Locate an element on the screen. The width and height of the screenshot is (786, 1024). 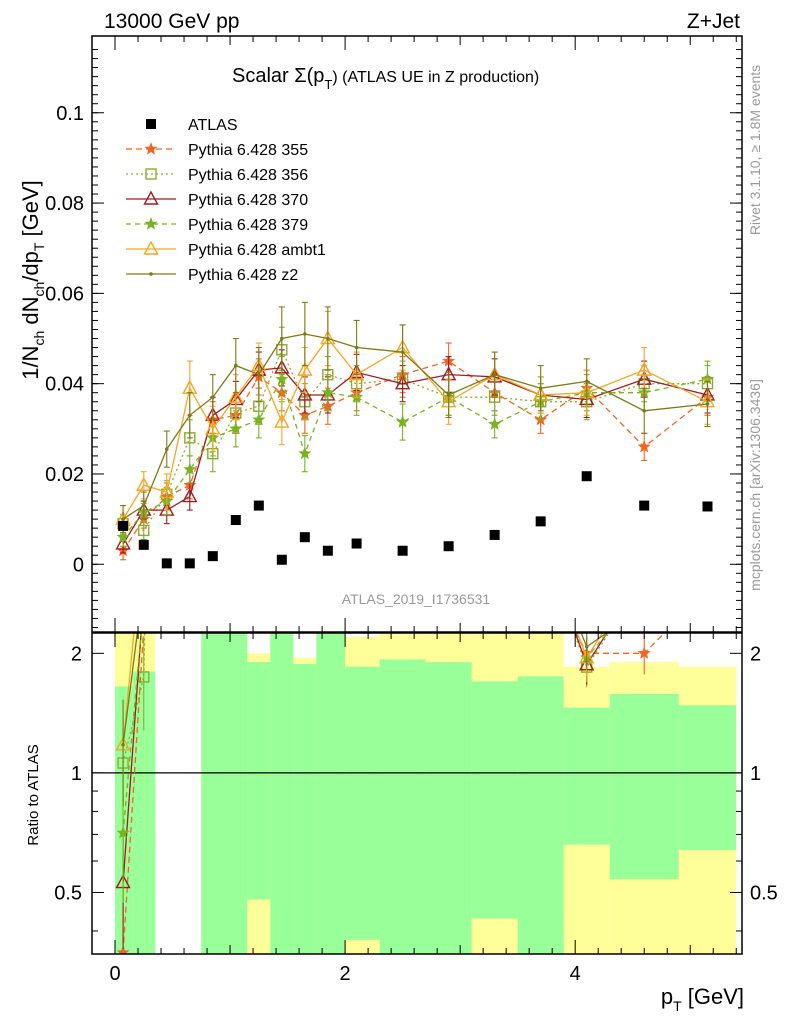
legend-label: Pythia 6.428 355 is located at coordinates (248, 150).